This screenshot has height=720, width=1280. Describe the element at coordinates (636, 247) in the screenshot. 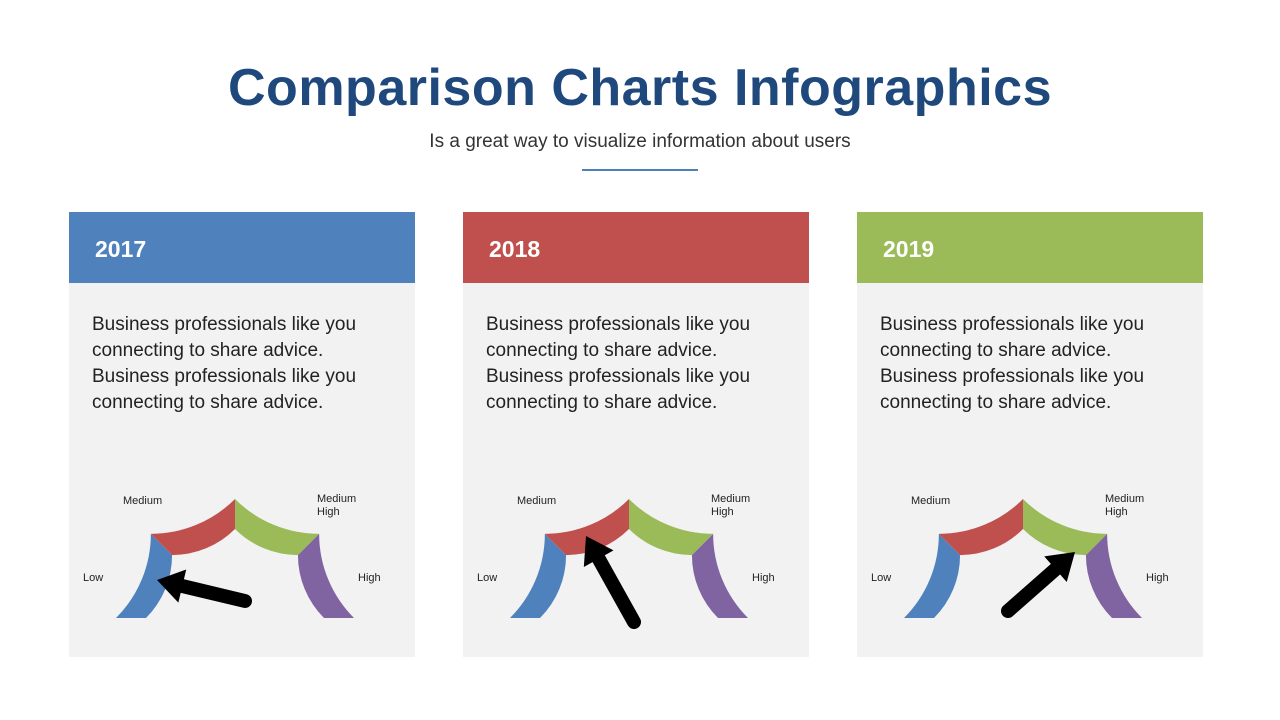

I see `card-header: 2018` at that location.